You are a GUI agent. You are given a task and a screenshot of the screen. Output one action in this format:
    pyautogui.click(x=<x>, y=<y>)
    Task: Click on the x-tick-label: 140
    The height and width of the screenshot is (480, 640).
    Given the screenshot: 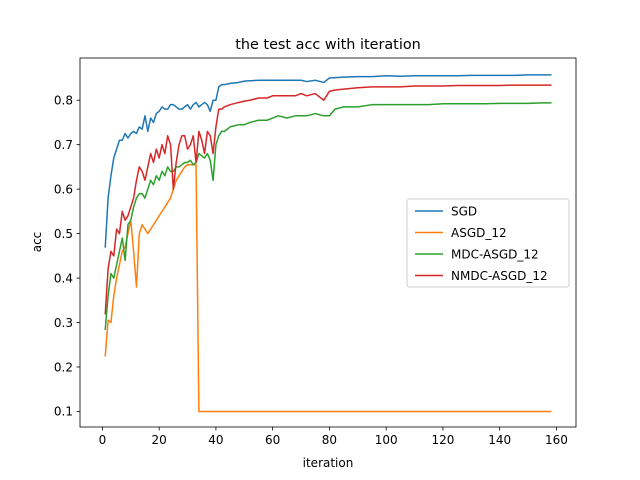 What is the action you would take?
    pyautogui.click(x=499, y=440)
    